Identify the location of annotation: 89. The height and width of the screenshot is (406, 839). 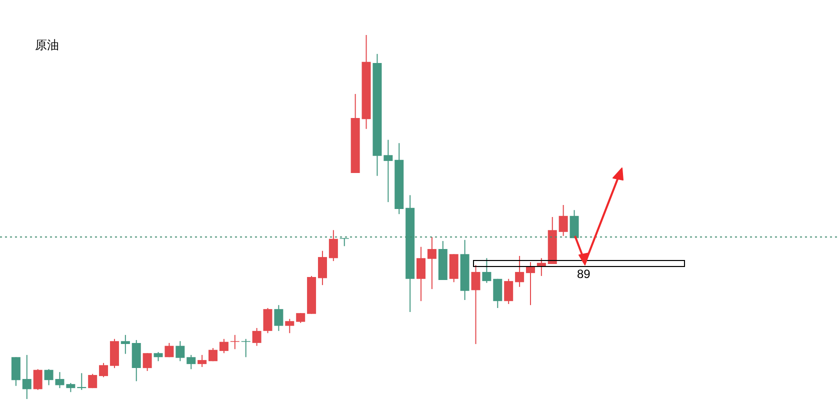
(583, 274).